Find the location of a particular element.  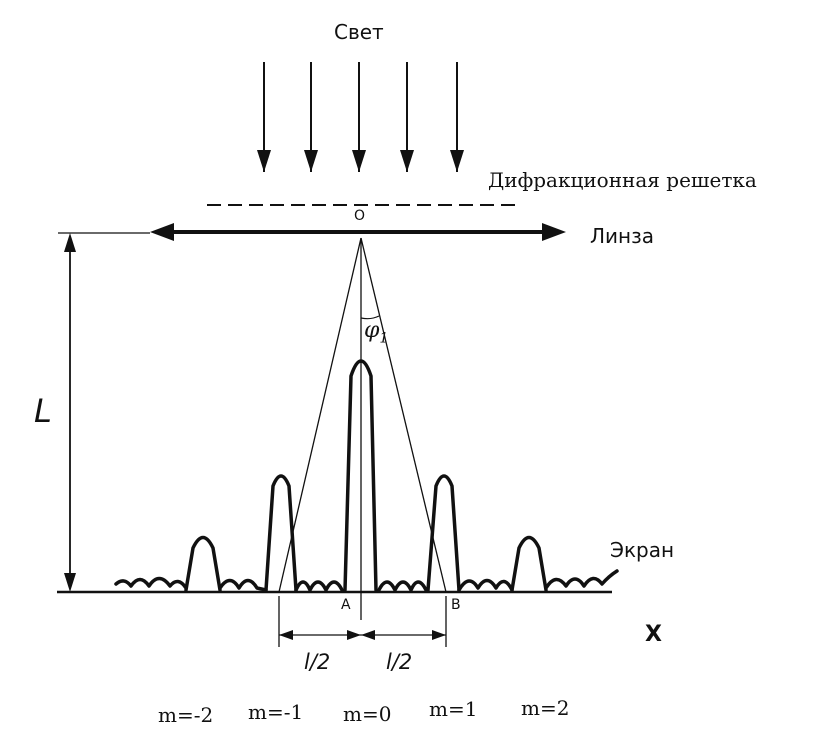

l-arrowhead-top is located at coordinates (70, 242).